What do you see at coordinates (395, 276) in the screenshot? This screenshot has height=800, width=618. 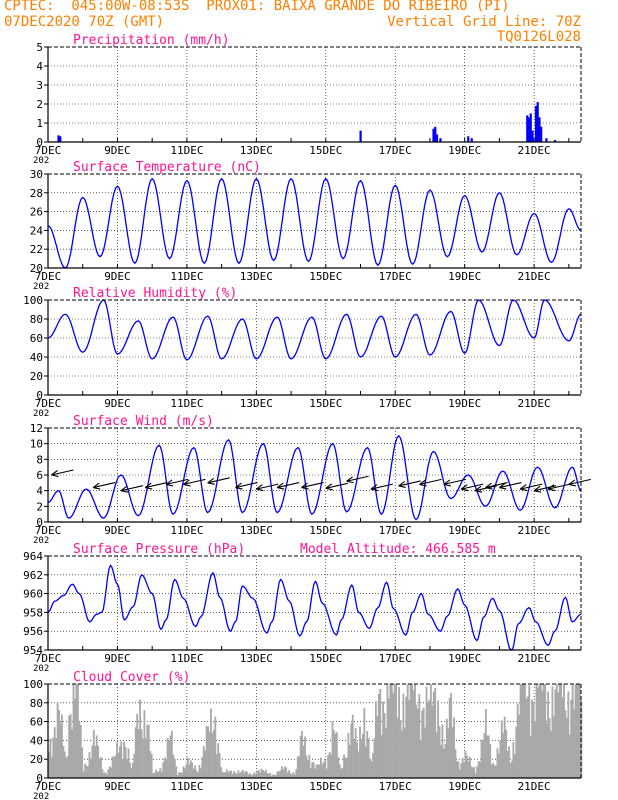 I see `x-tick-label: 17DEC` at bounding box center [395, 276].